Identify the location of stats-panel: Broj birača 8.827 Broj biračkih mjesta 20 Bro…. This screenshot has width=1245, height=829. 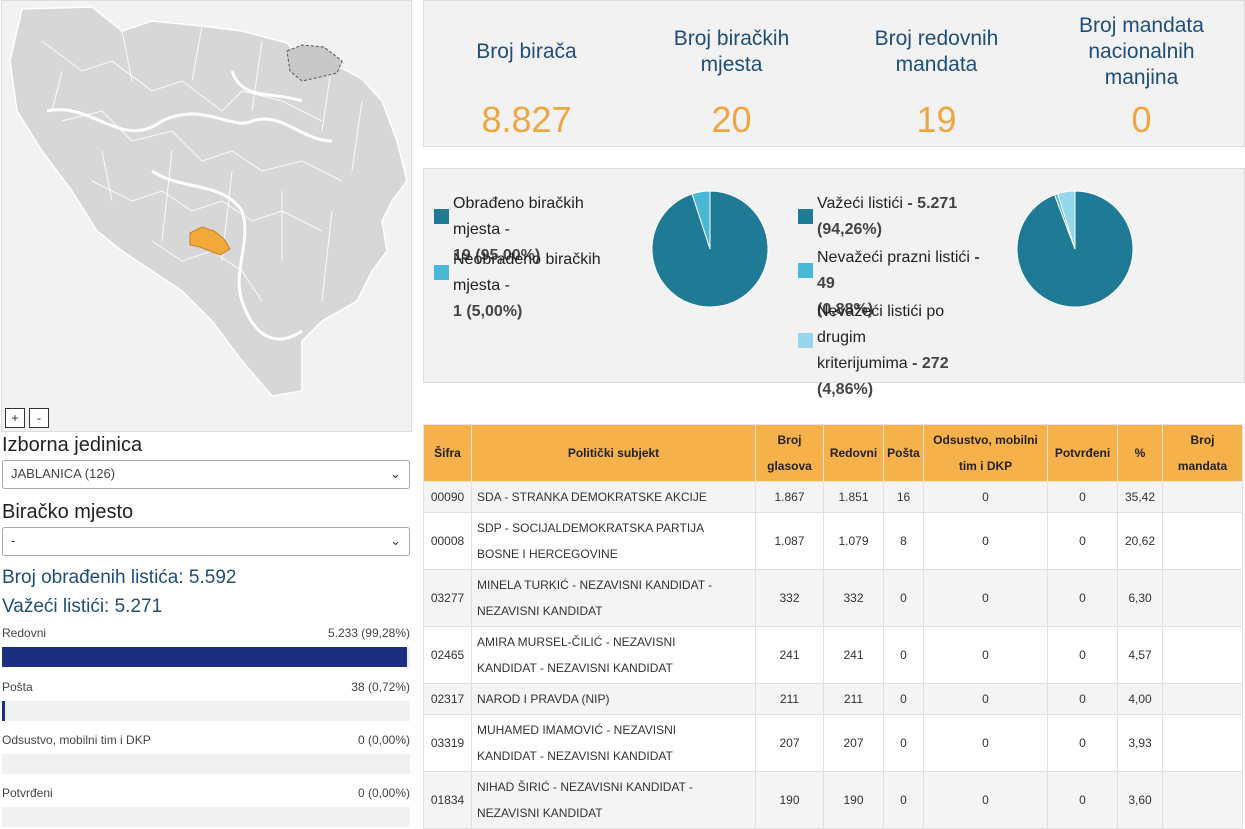
(834, 73).